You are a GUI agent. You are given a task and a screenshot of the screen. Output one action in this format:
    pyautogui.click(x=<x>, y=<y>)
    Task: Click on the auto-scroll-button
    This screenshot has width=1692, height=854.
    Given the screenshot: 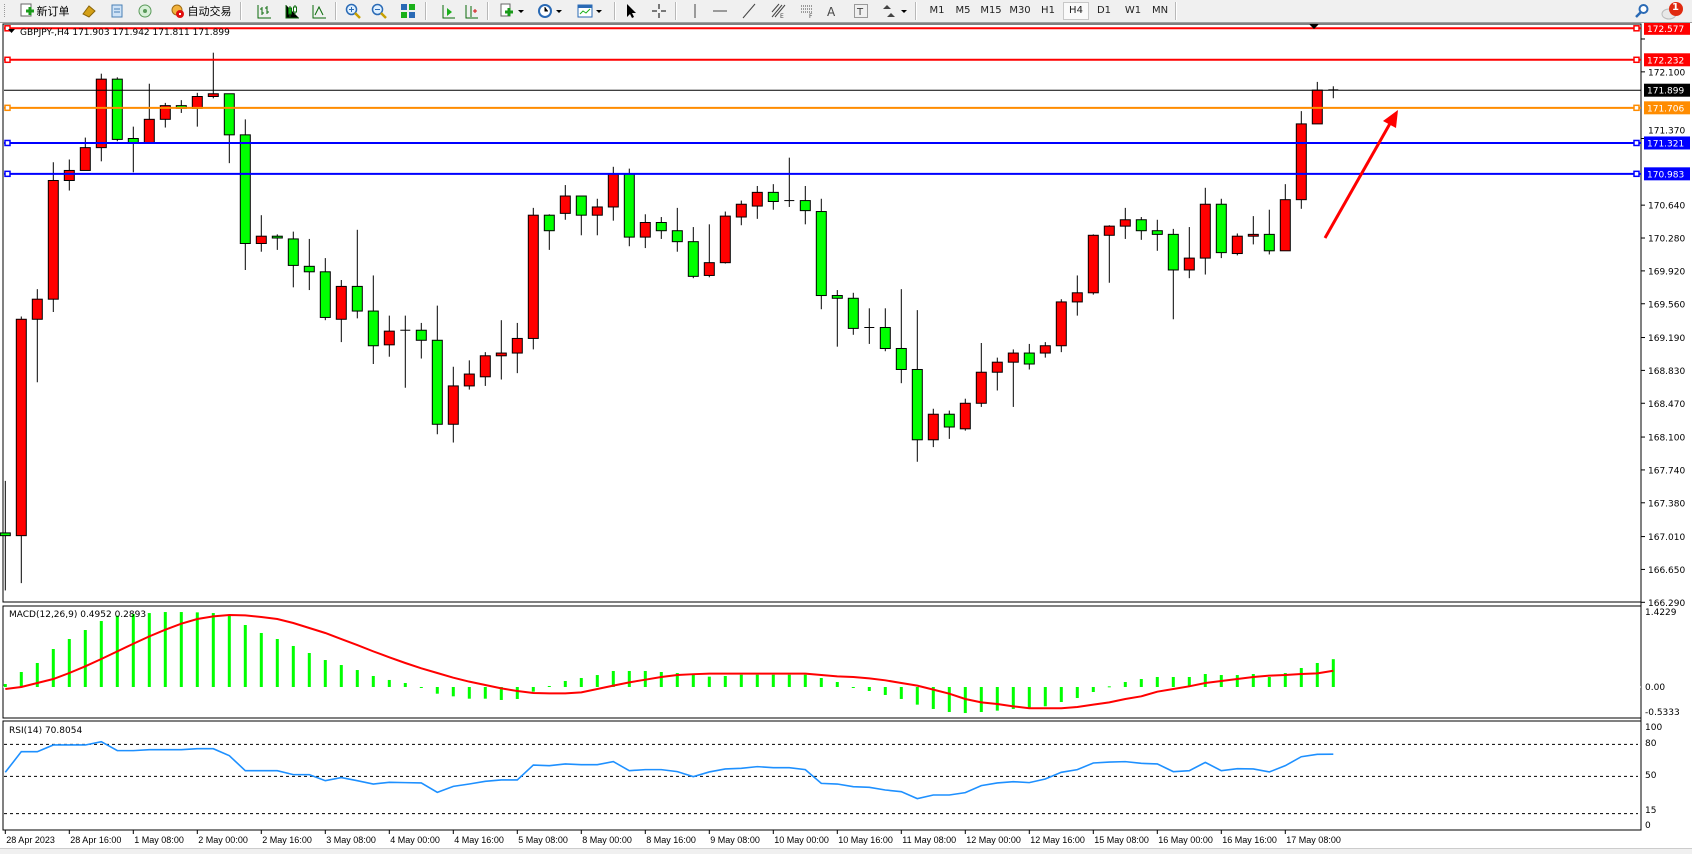 What is the action you would take?
    pyautogui.click(x=471, y=11)
    